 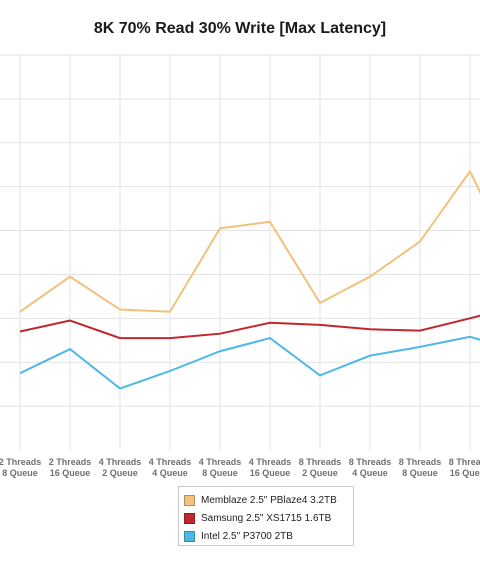 I want to click on x-tick-label: 2 Threads 8 Queue, so click(x=20, y=467).